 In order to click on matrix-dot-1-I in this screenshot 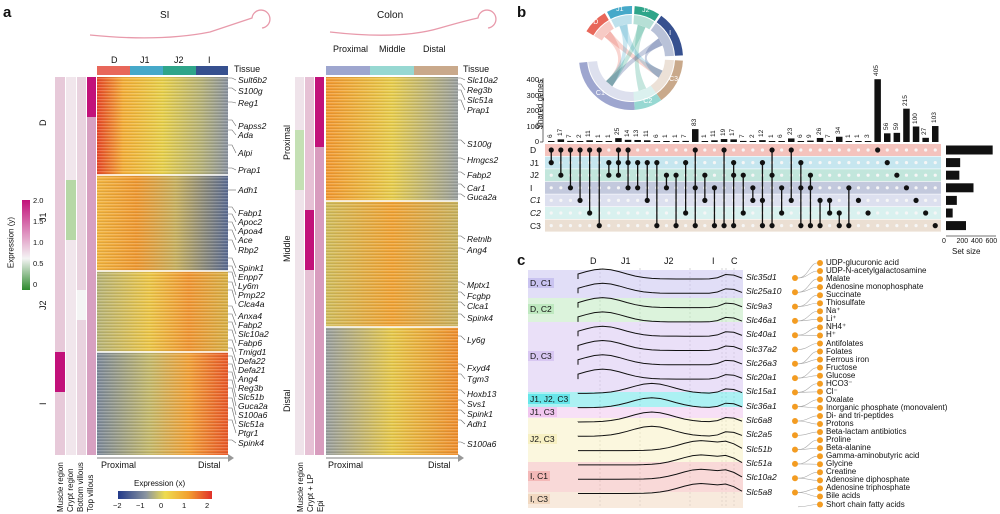, I will do `click(561, 188)`.